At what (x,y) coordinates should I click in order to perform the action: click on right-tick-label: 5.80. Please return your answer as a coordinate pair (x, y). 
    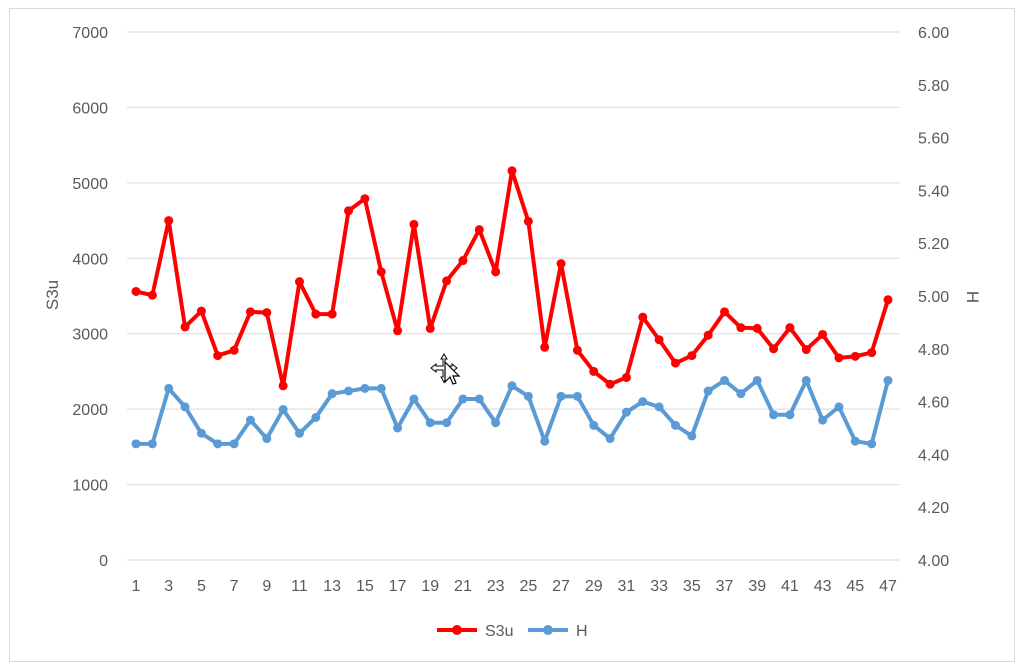
    Looking at the image, I should click on (933, 86).